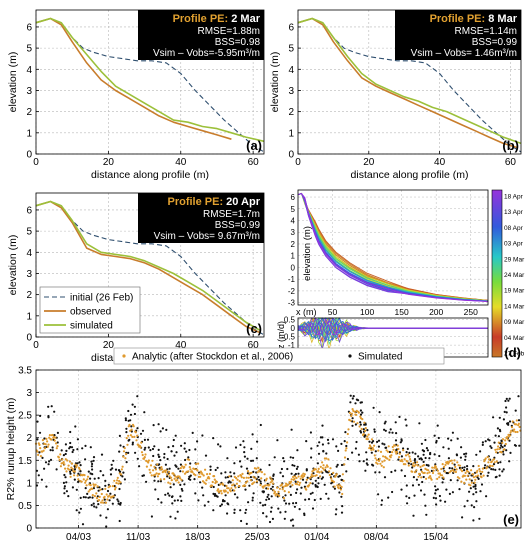  I want to click on x-tick-label: 11/03, so click(138, 537).